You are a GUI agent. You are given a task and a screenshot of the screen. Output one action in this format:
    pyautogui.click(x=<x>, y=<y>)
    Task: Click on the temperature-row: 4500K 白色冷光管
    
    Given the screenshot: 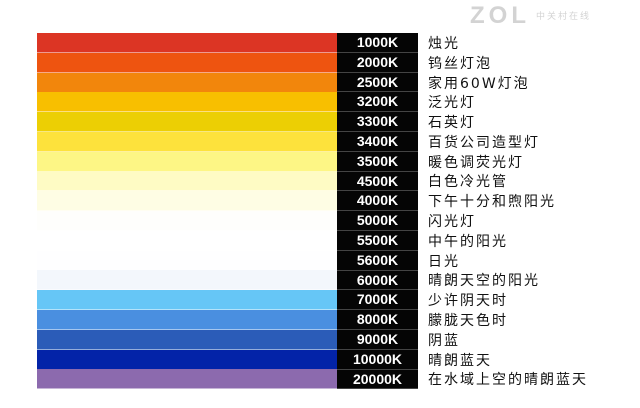 What is the action you would take?
    pyautogui.click(x=312, y=181)
    